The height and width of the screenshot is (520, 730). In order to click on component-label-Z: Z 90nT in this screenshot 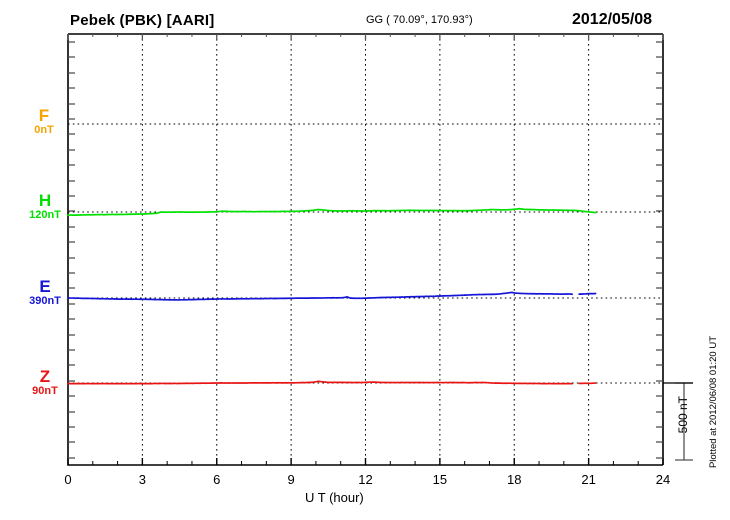, I will do `click(45, 383)`.